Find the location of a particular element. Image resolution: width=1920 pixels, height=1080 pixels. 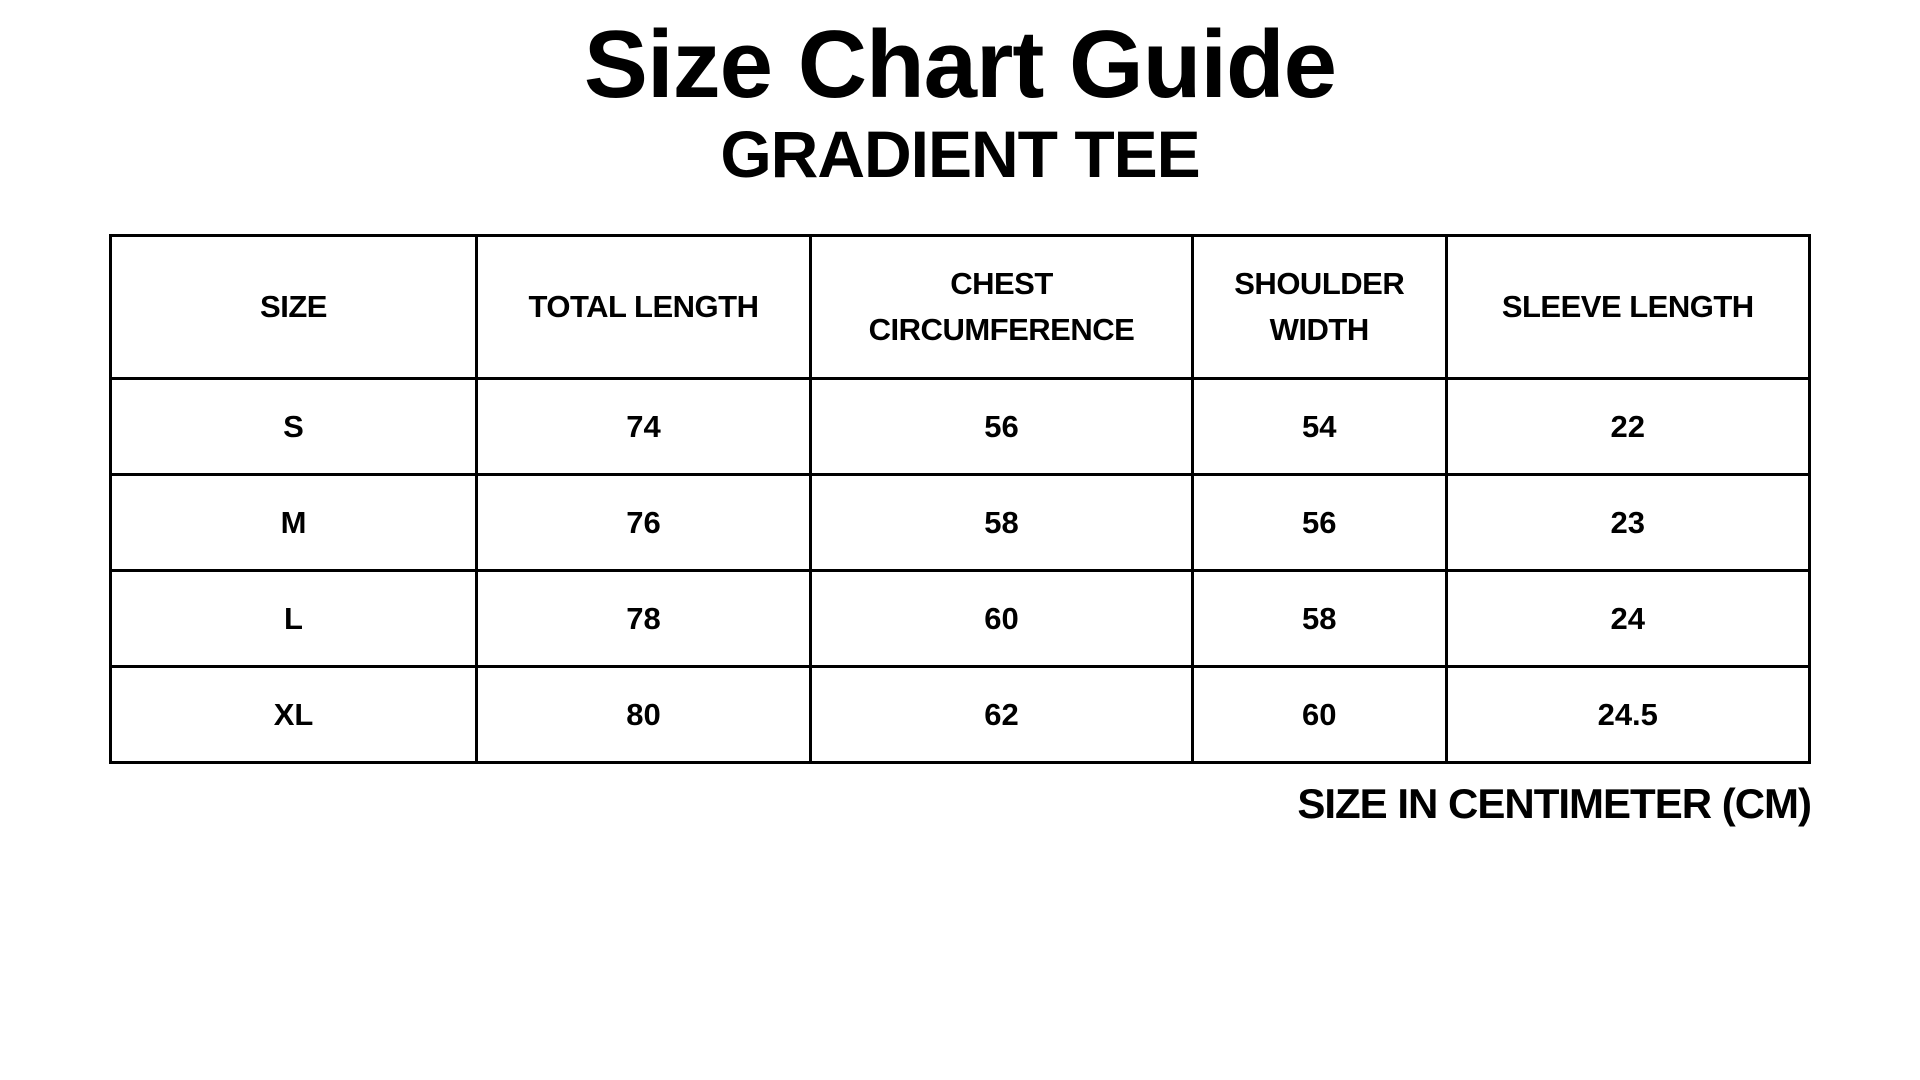

table-row: M 76 58 56 23 is located at coordinates (960, 522).